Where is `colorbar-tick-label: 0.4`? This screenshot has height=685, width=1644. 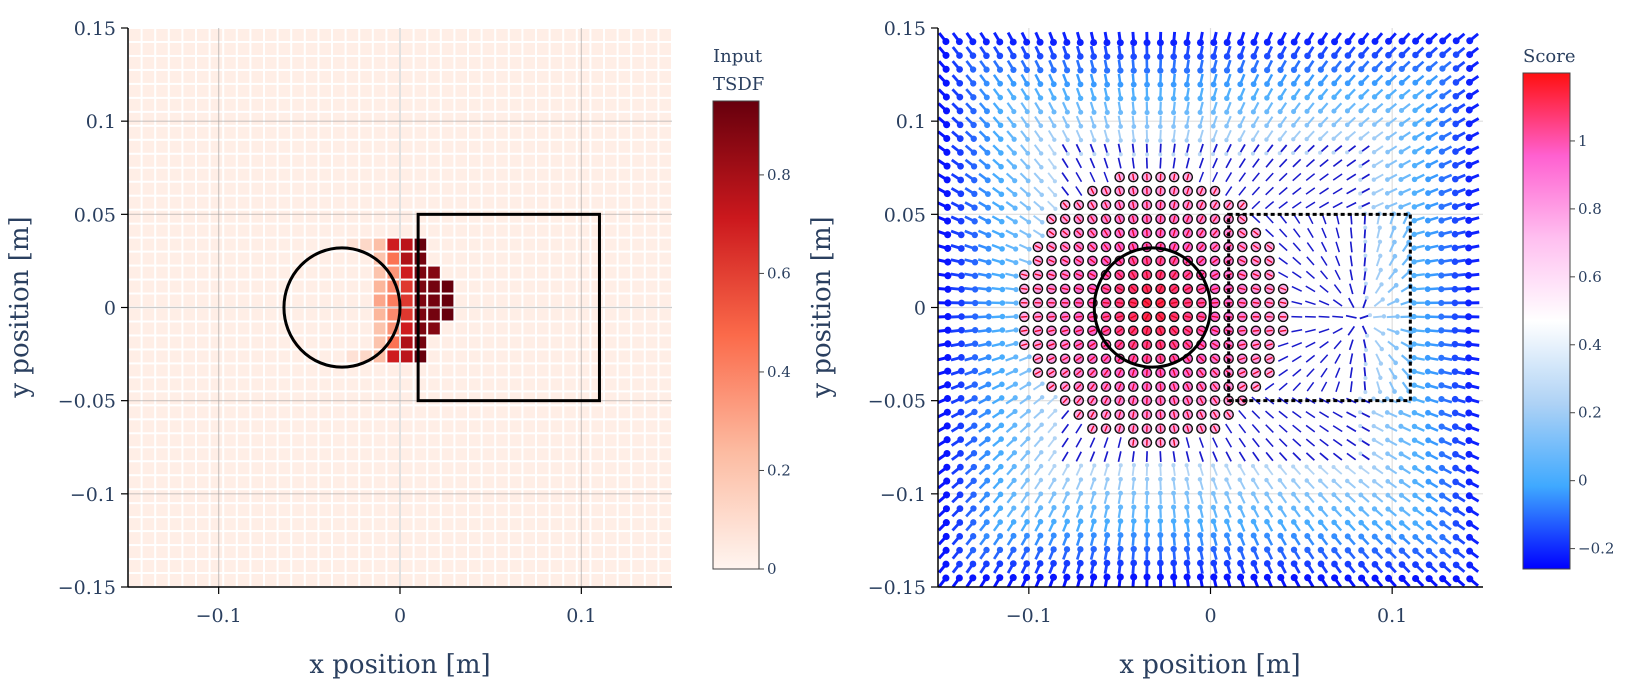 colorbar-tick-label: 0.4 is located at coordinates (779, 372).